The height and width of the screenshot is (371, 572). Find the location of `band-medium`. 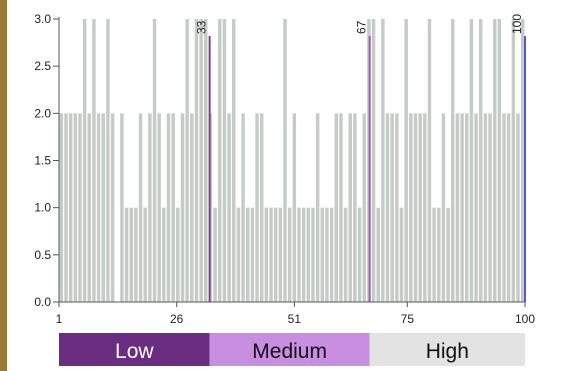

band-medium is located at coordinates (289, 349).